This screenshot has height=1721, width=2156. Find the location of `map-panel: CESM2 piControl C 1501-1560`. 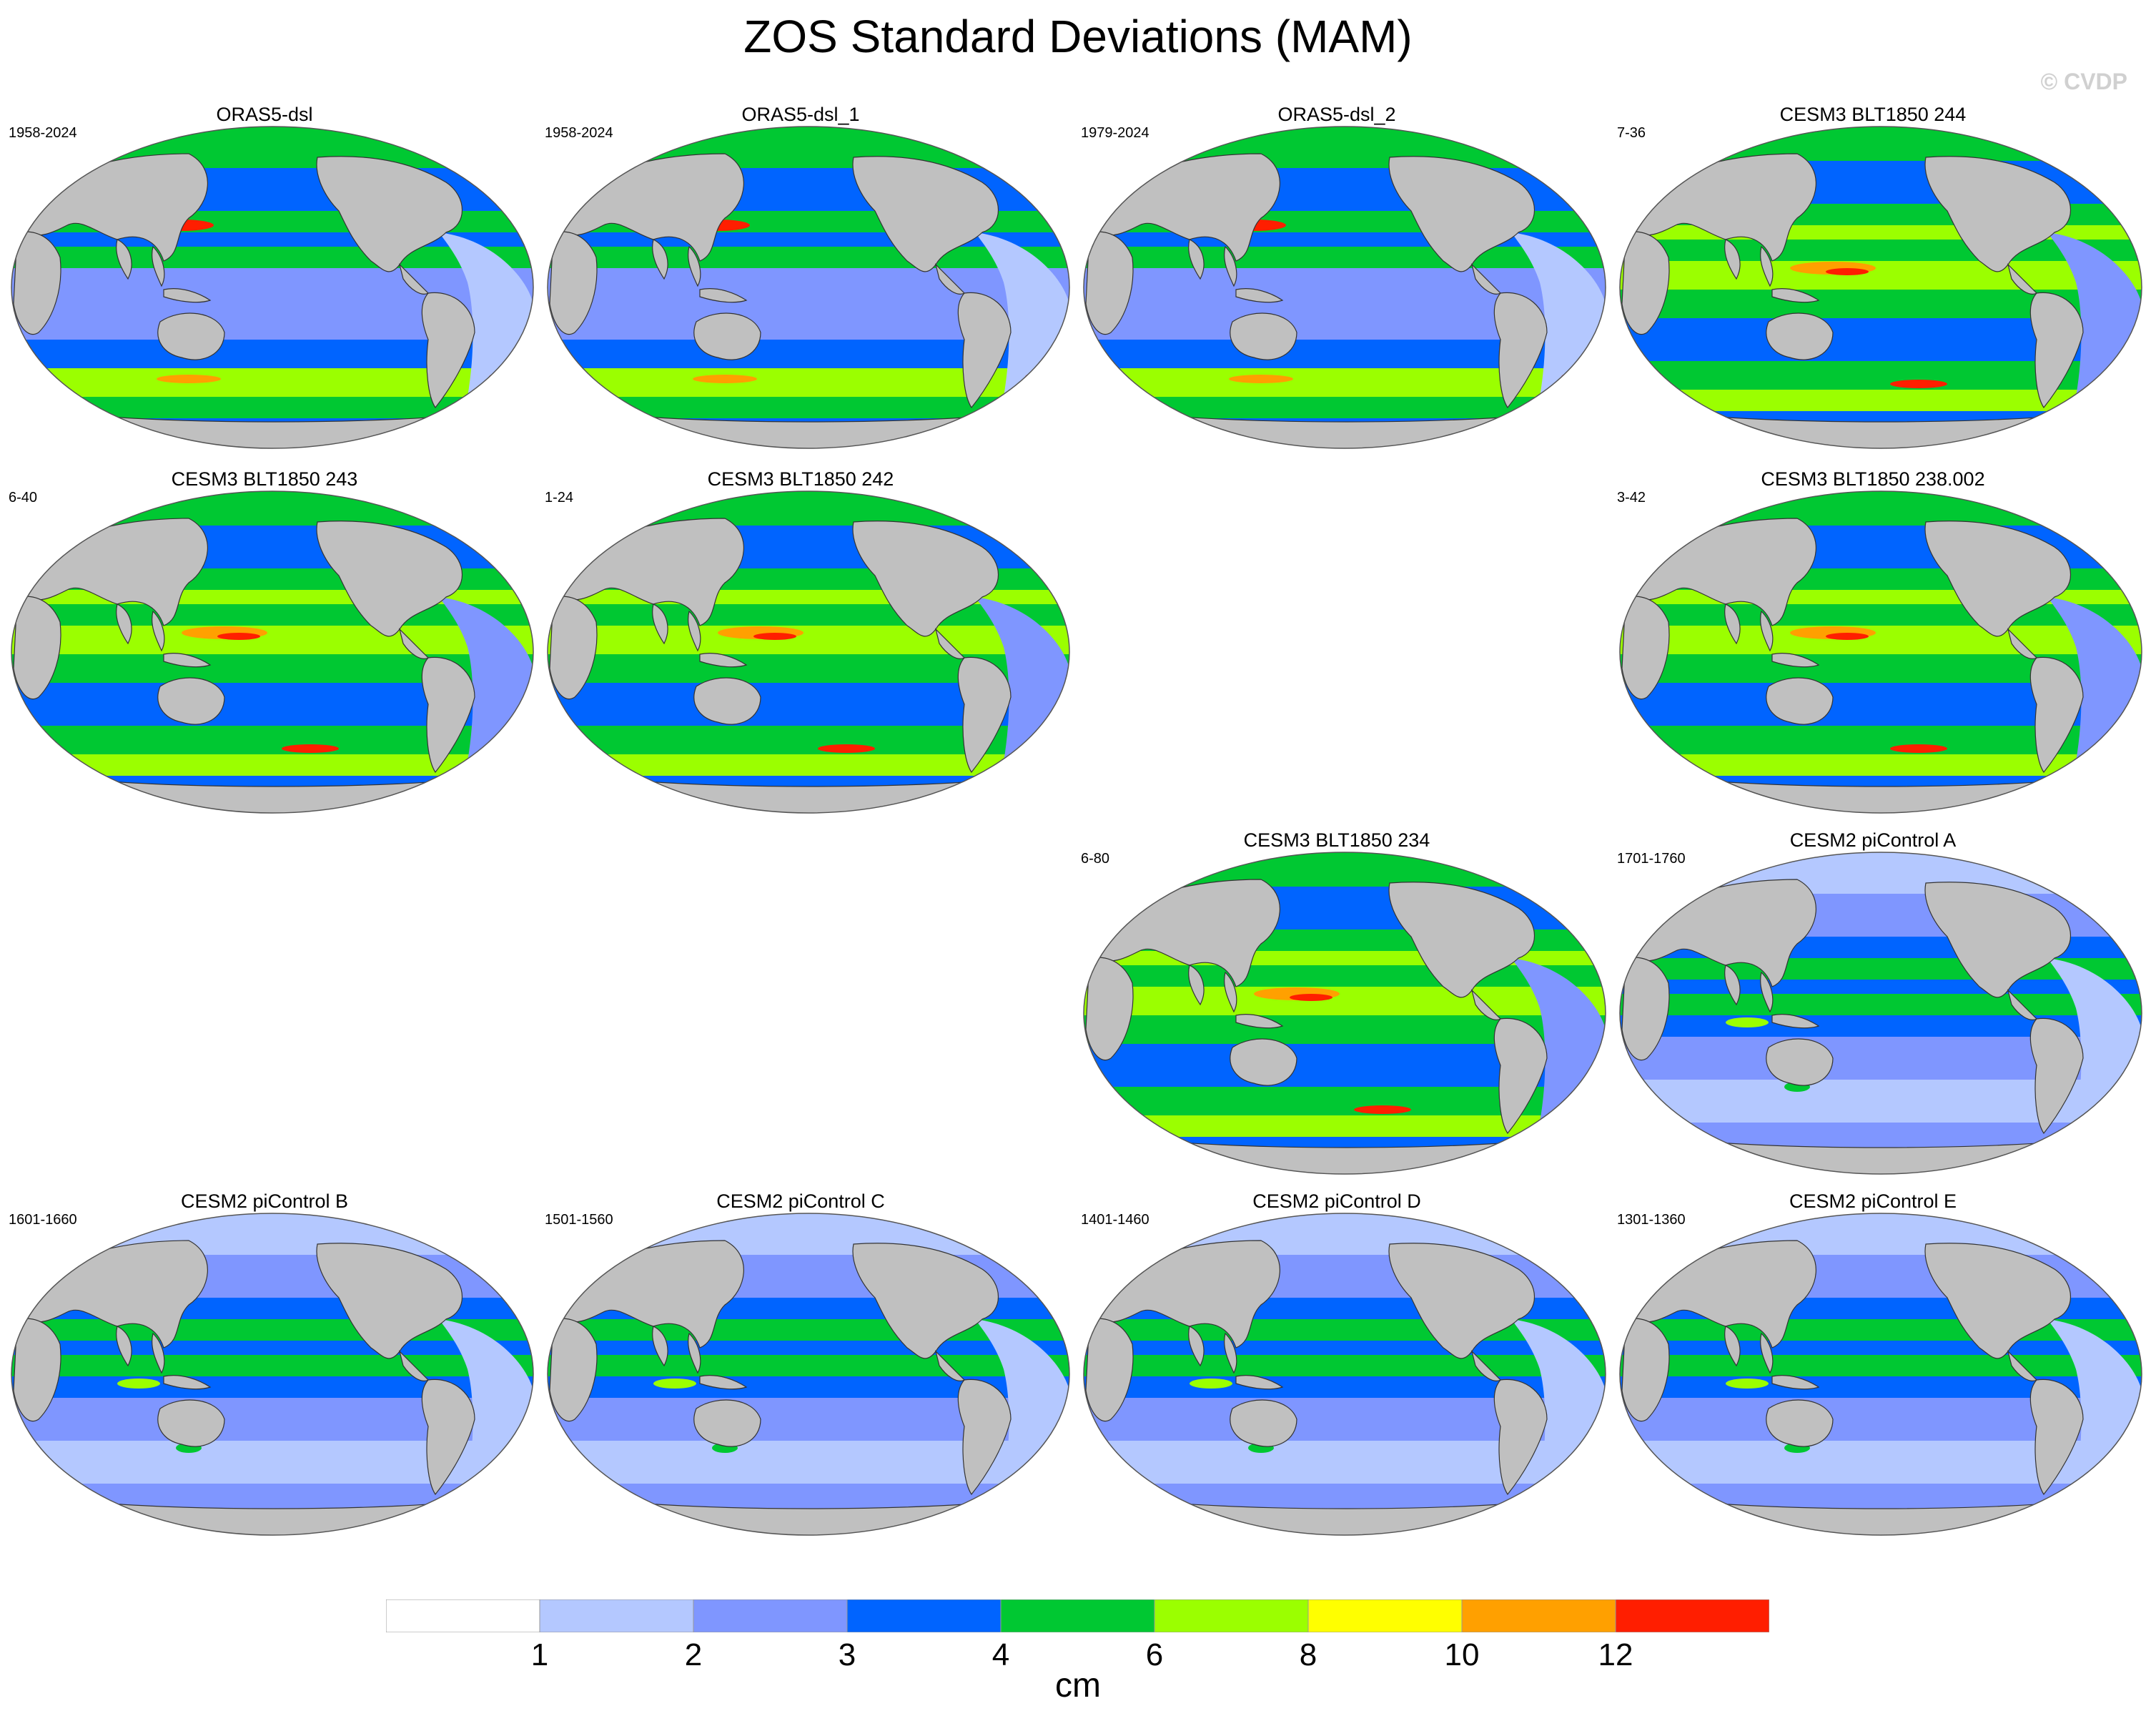

map-panel: CESM2 piControl C 1501-1560 is located at coordinates (803, 1365).